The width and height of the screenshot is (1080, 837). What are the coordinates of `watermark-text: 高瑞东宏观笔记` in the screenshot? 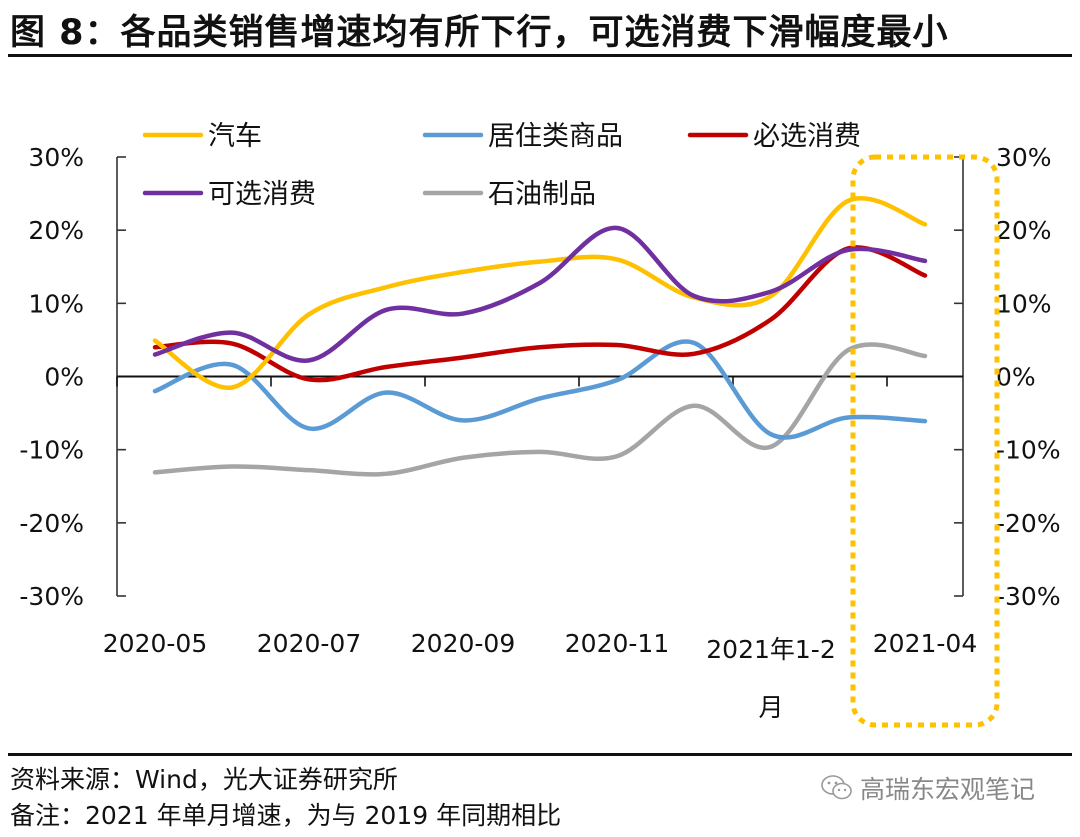 It's located at (948, 789).